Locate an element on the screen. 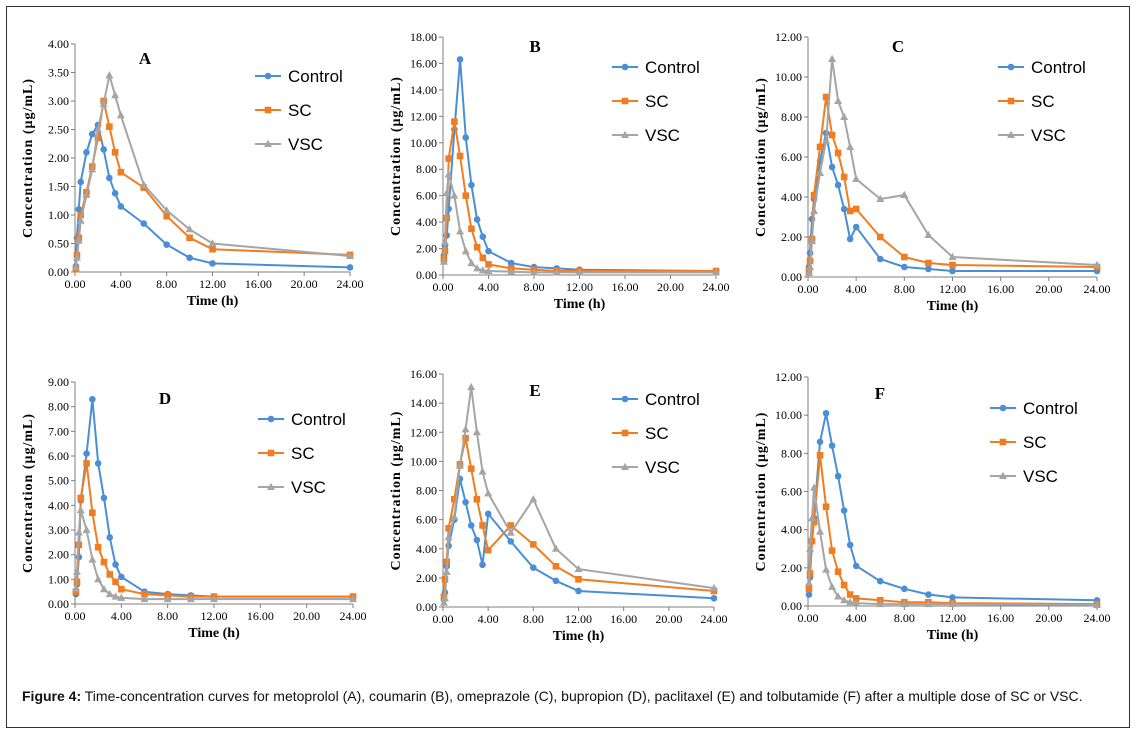  series-line-sc is located at coordinates (953, 530).